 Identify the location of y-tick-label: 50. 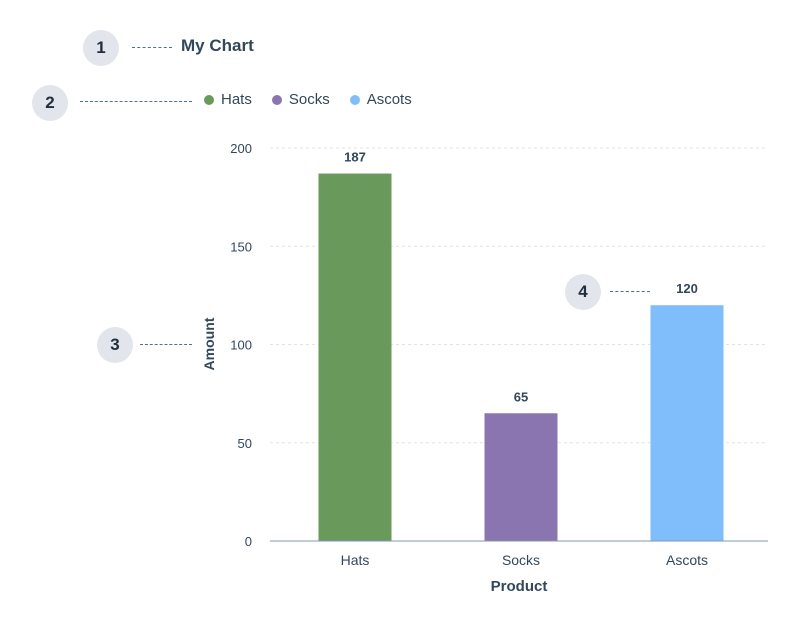
(245, 443).